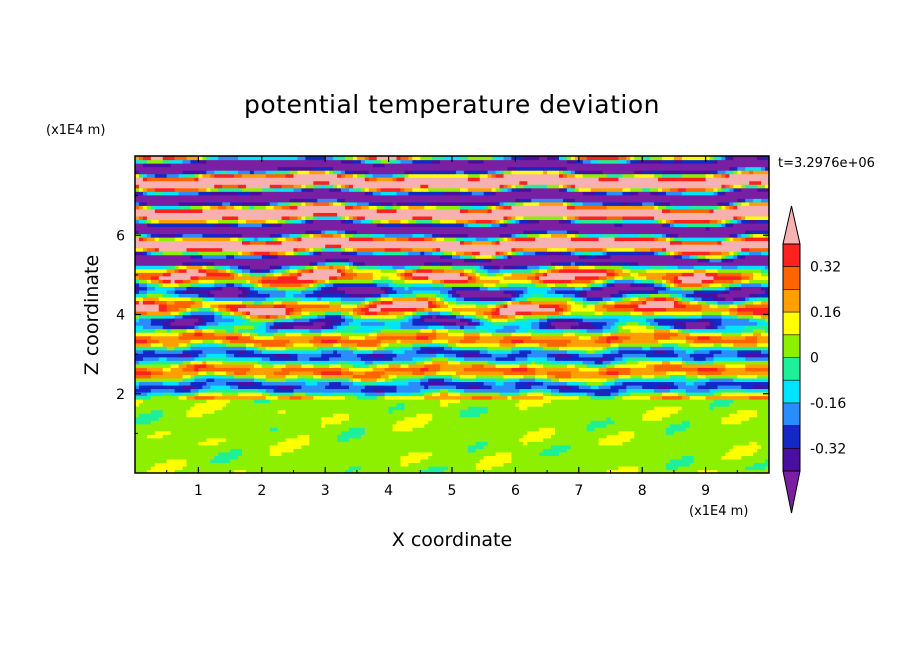 This screenshot has height=654, width=904. Describe the element at coordinates (828, 404) in the screenshot. I see `colorbar-label: -0.16` at that location.